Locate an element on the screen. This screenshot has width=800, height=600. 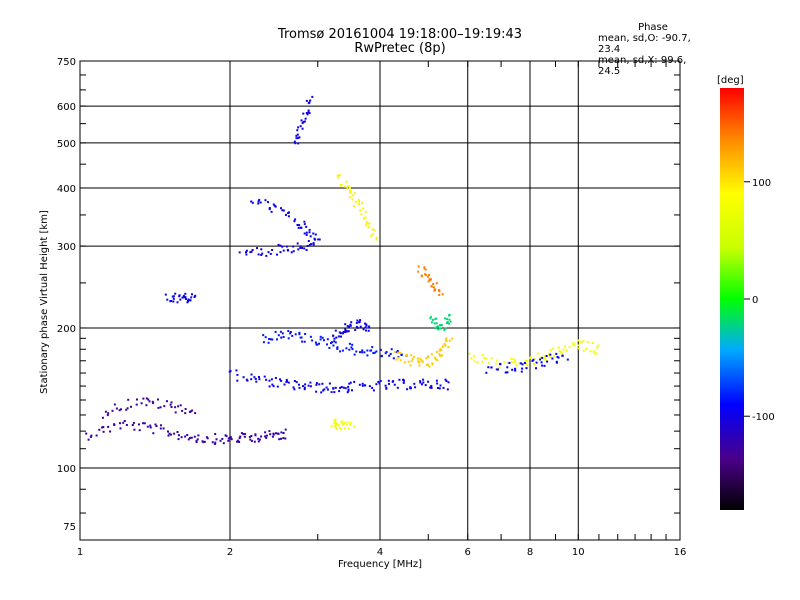
x-tick-label: 10 is located at coordinates (578, 552).